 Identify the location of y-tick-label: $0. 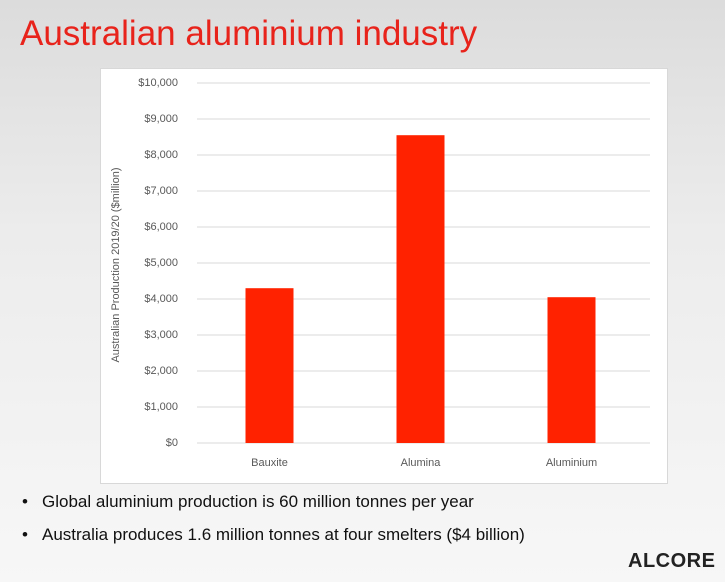
(172, 443).